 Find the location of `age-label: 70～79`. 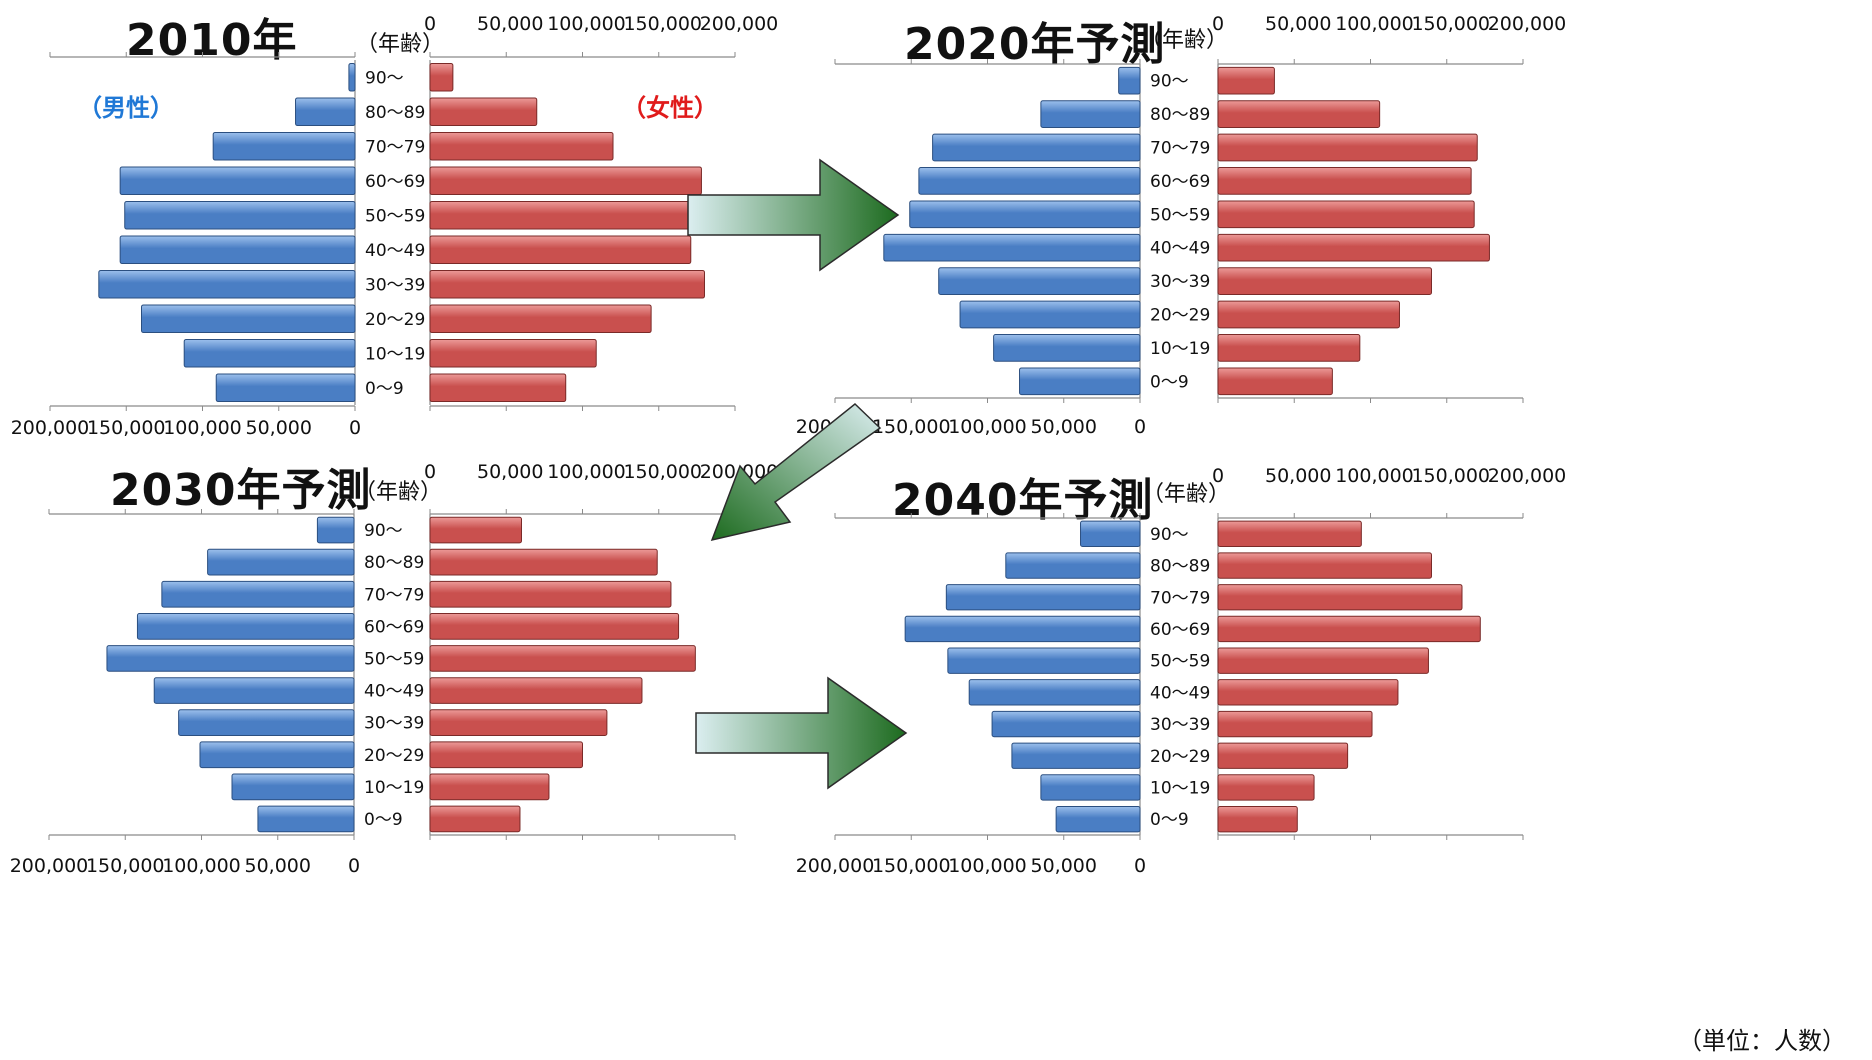

age-label: 70～79 is located at coordinates (1180, 149).